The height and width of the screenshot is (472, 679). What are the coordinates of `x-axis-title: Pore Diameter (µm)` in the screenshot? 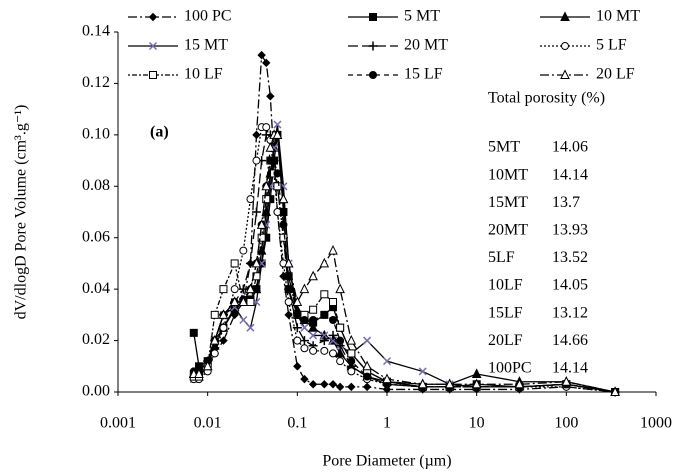 It's located at (386, 461).